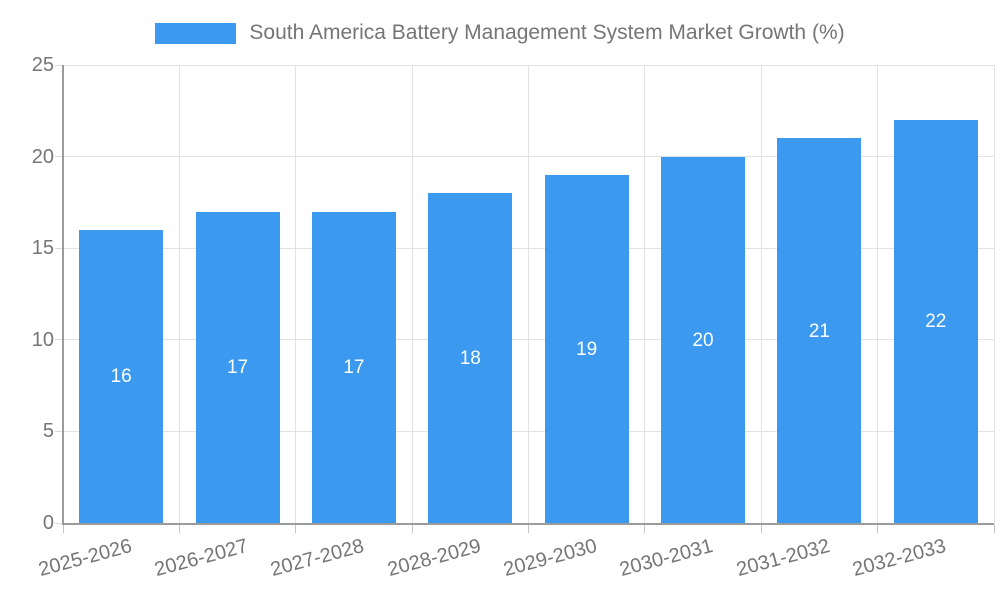  What do you see at coordinates (62, 295) in the screenshot?
I see `y-axis-line` at bounding box center [62, 295].